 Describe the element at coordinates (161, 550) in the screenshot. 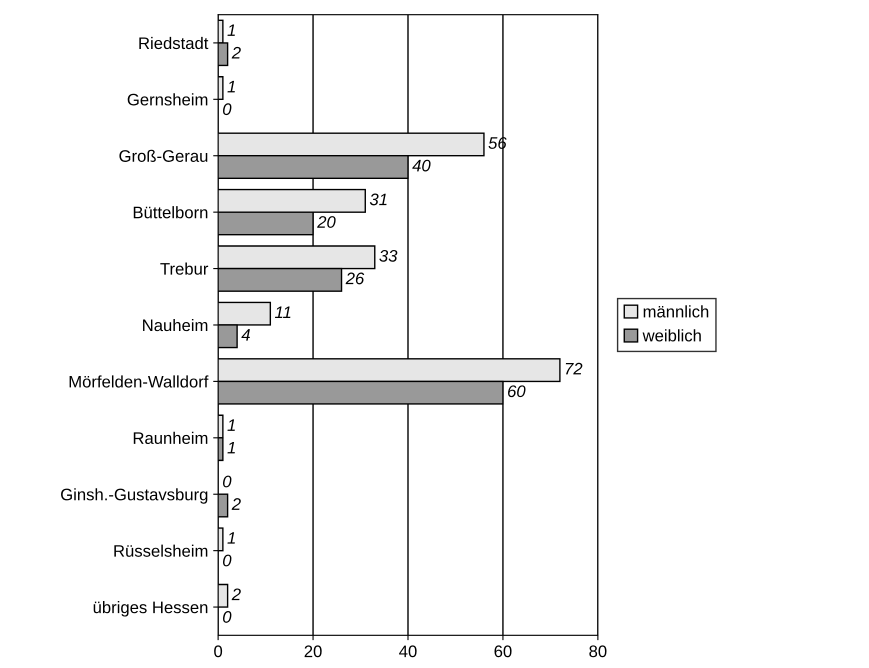

I see `y-tick-label: Rüsselsheim` at that location.